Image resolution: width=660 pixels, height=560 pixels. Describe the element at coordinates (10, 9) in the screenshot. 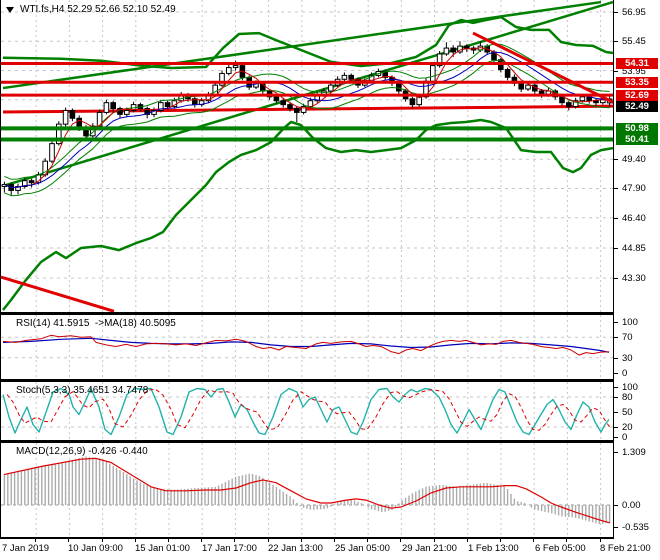

I see `symbol-dropdown-icon` at that location.